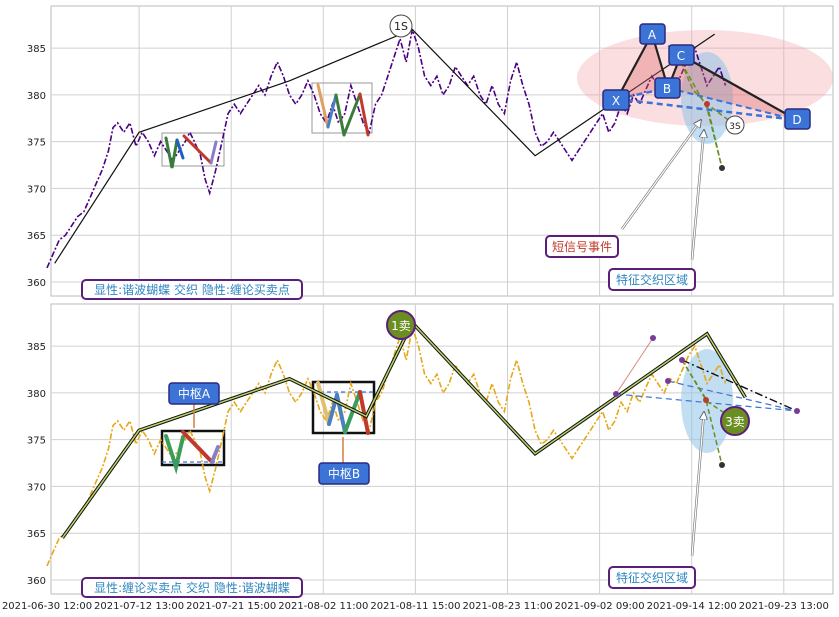 Image resolution: width=839 pixels, height=617 pixels. What do you see at coordinates (600, 606) in the screenshot?
I see `x-tick-label: 2021-09-02 09:00` at bounding box center [600, 606].